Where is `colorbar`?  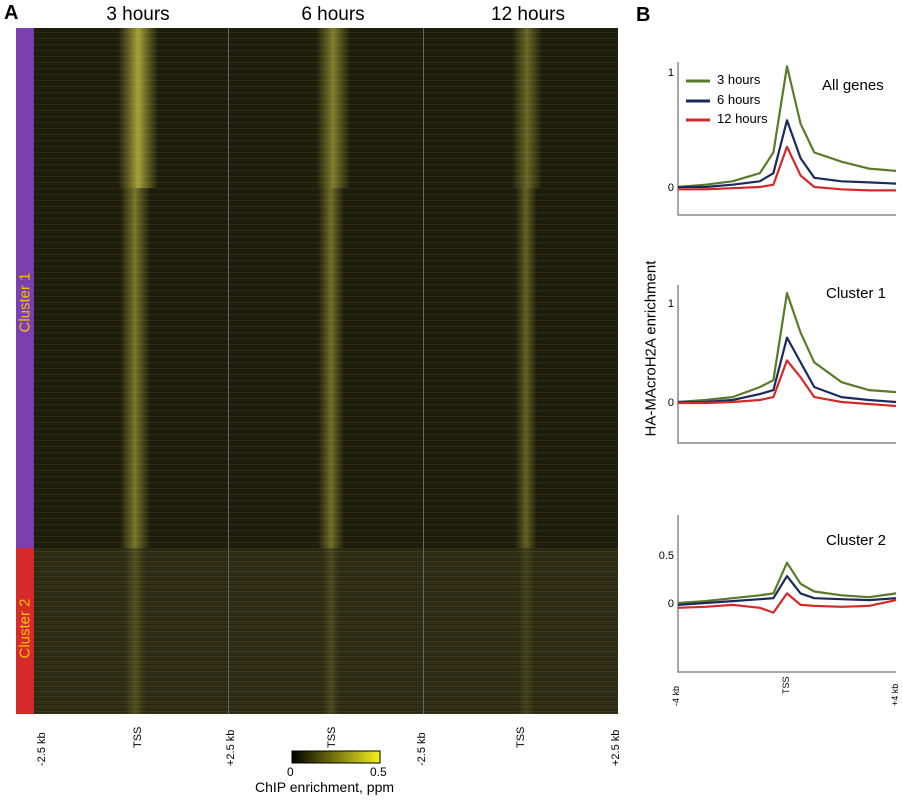 colorbar is located at coordinates (336, 757).